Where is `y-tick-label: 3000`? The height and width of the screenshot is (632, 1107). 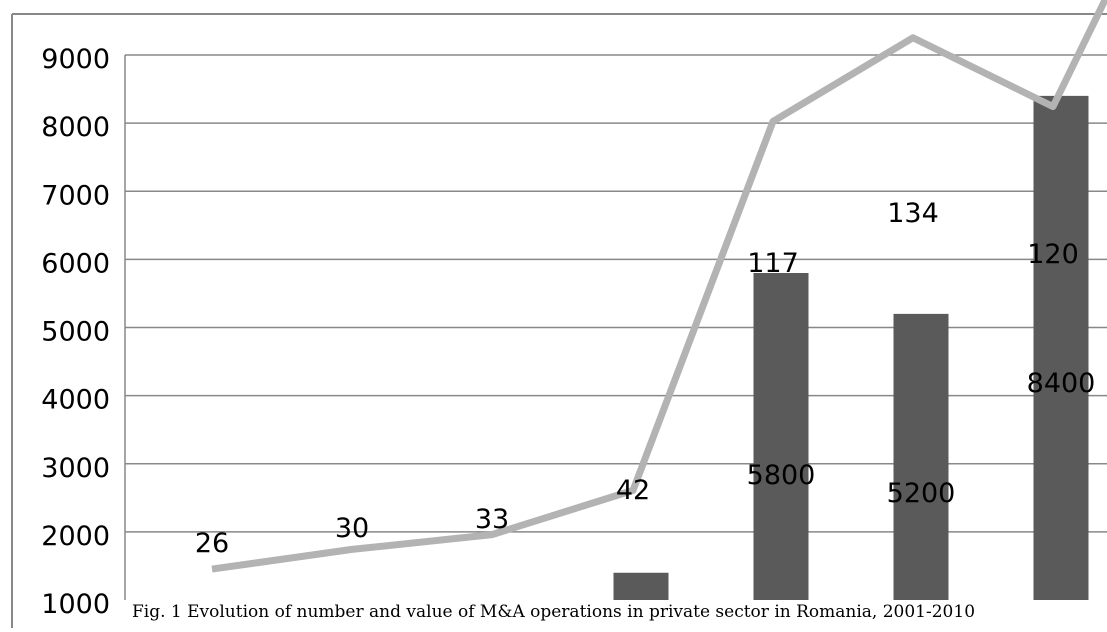 y-tick-label: 3000 is located at coordinates (75, 468).